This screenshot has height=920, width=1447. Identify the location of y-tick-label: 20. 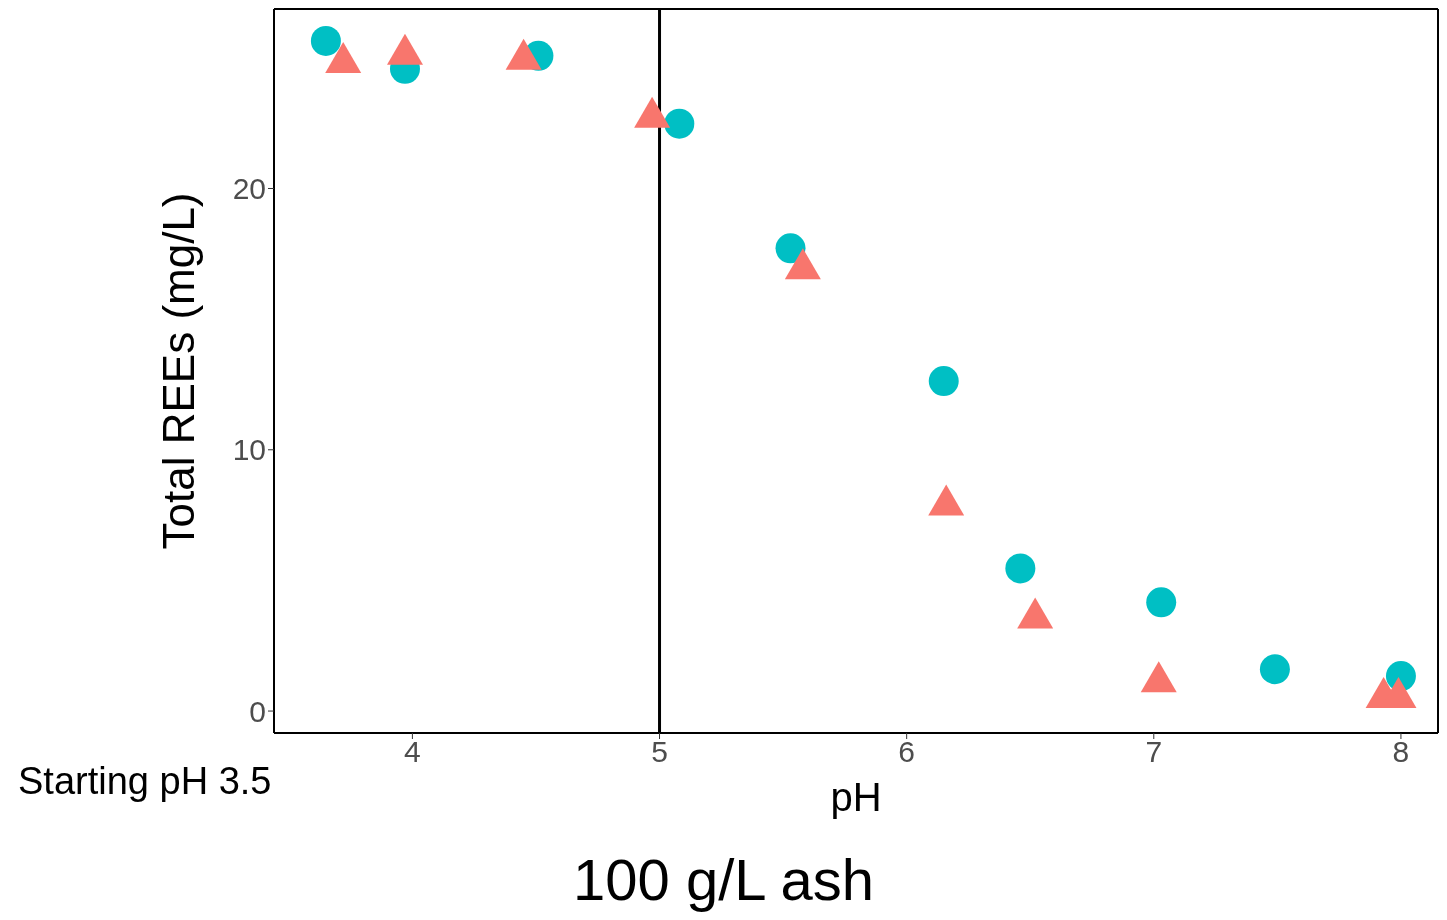
(249, 189).